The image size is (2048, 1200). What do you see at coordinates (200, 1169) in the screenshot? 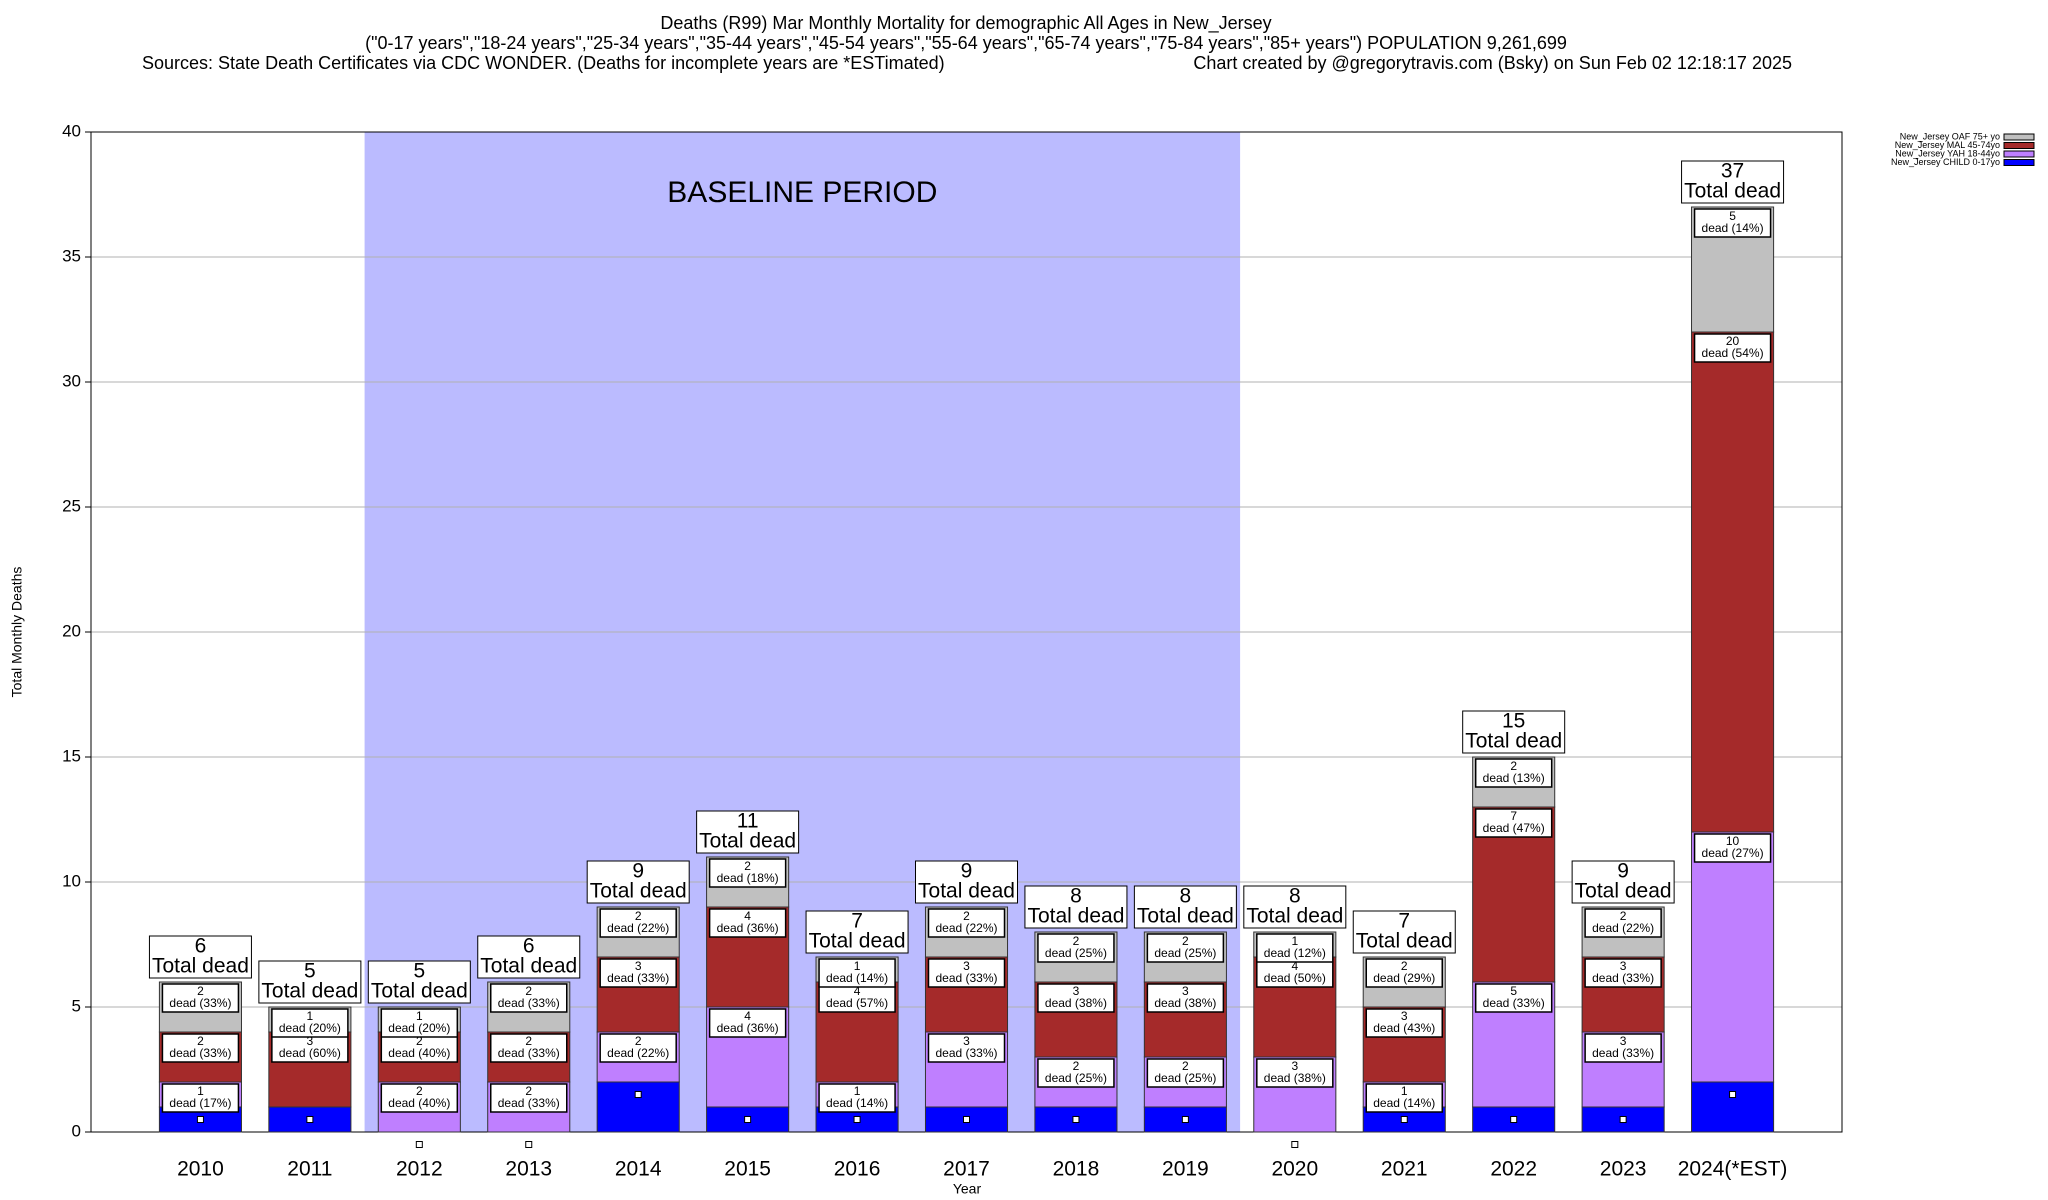
I see `x-tick-label: 2010` at bounding box center [200, 1169].